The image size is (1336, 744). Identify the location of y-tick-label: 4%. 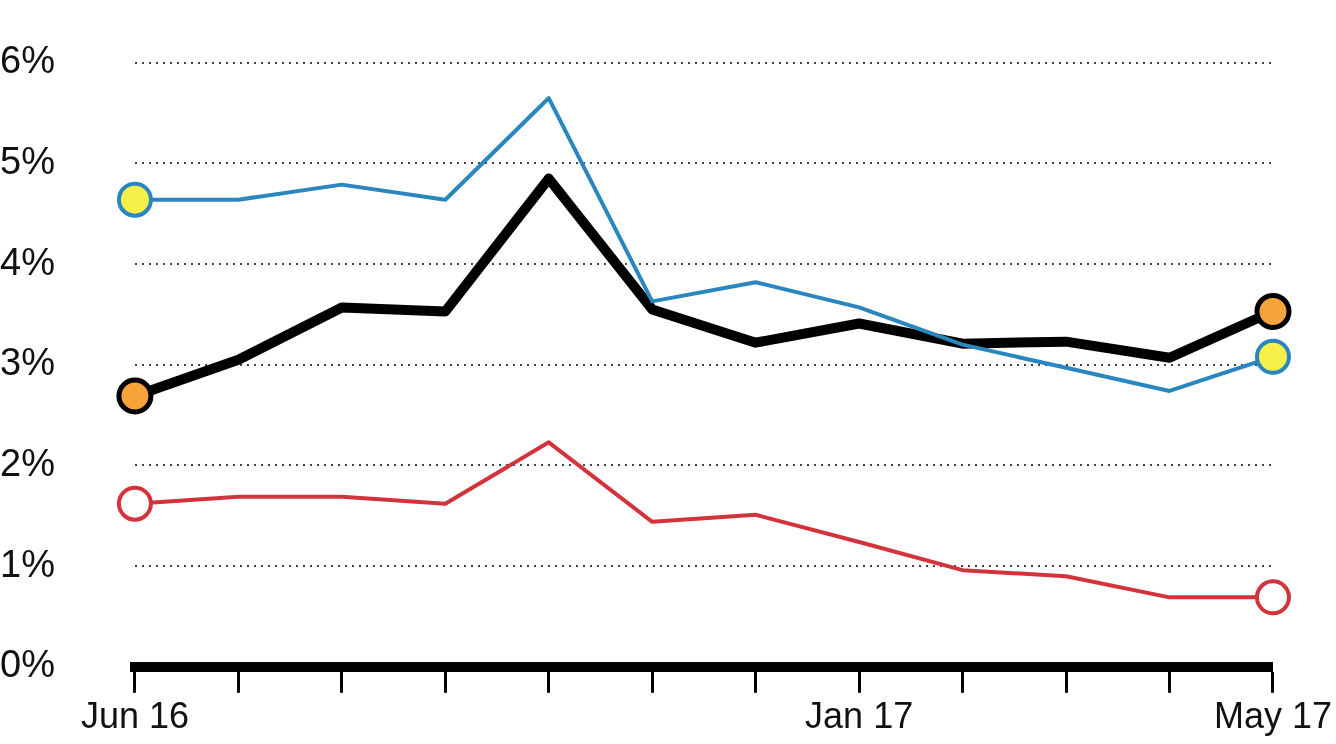
(27, 261).